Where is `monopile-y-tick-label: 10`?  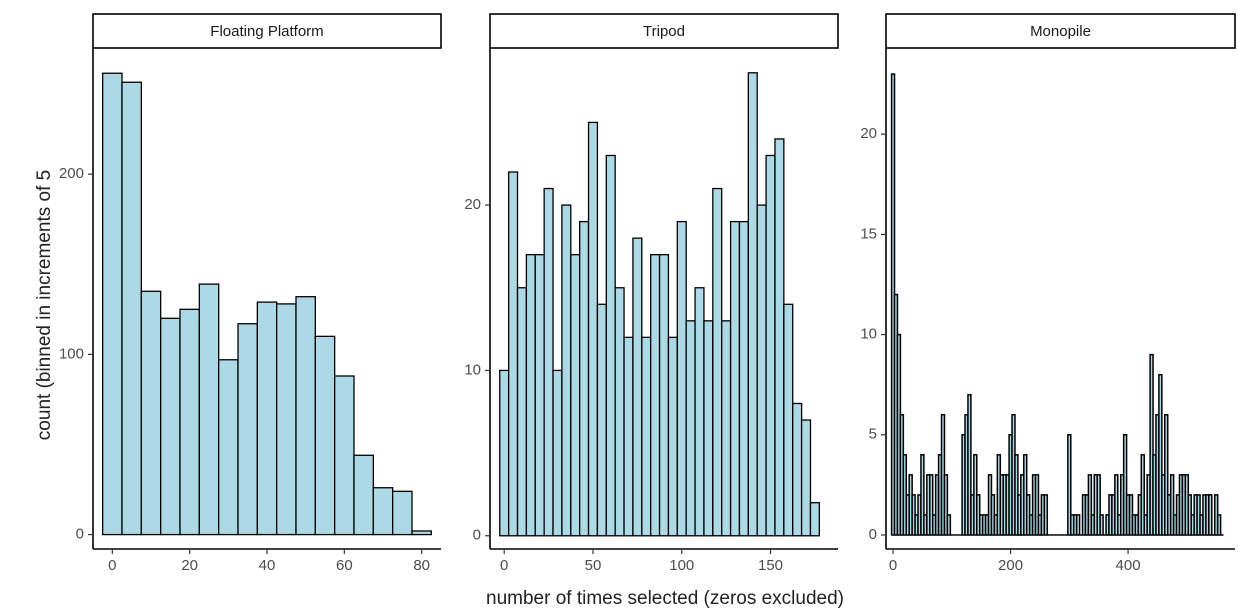
monopile-y-tick-label: 10 is located at coordinates (868, 334).